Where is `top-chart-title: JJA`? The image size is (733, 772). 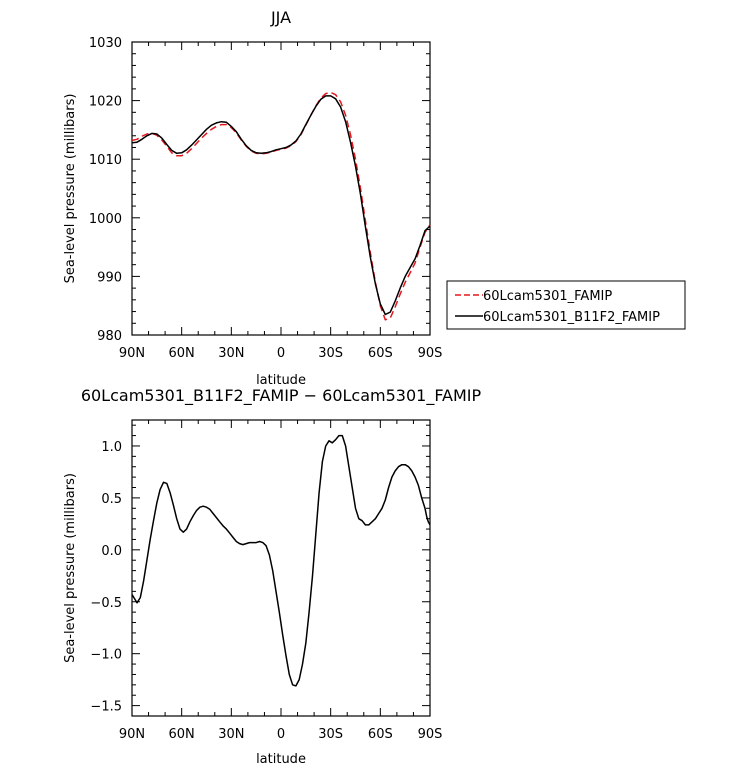
top-chart-title: JJA is located at coordinates (280, 17).